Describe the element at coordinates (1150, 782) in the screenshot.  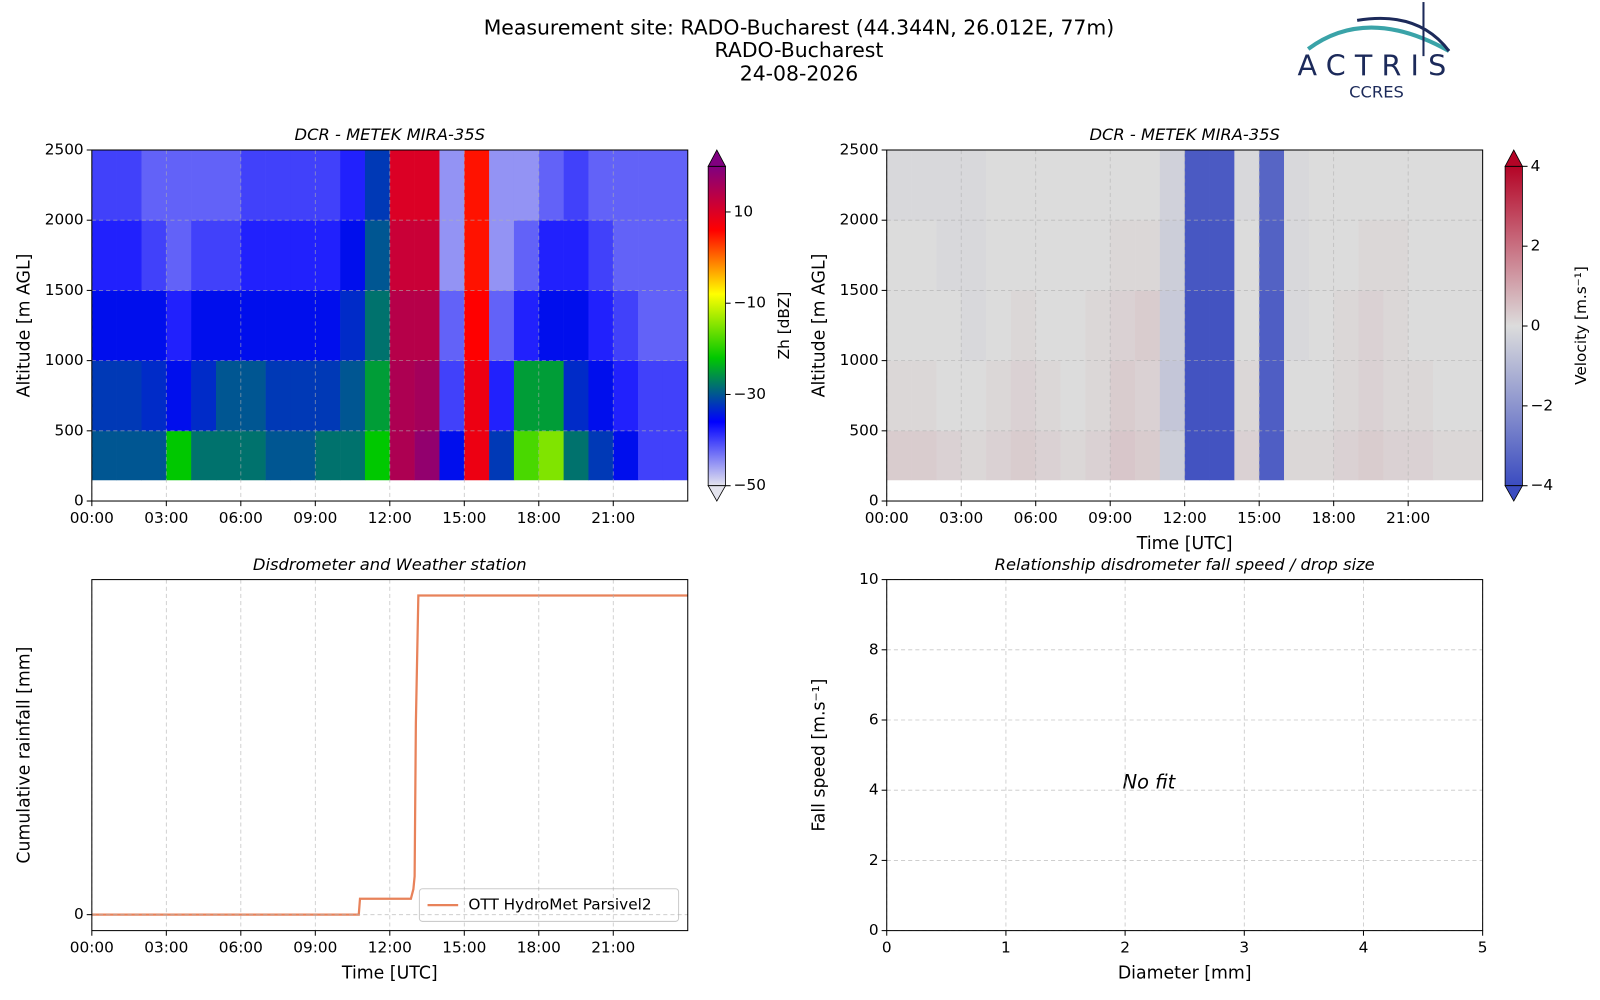
I see `annotation: No fit` at that location.